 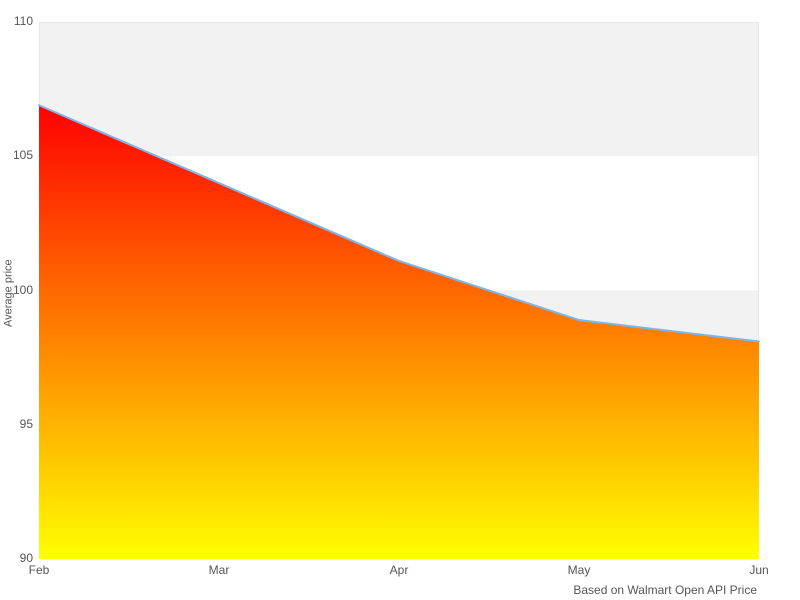 What do you see at coordinates (22, 289) in the screenshot?
I see `y-axis-tick-label: 100` at bounding box center [22, 289].